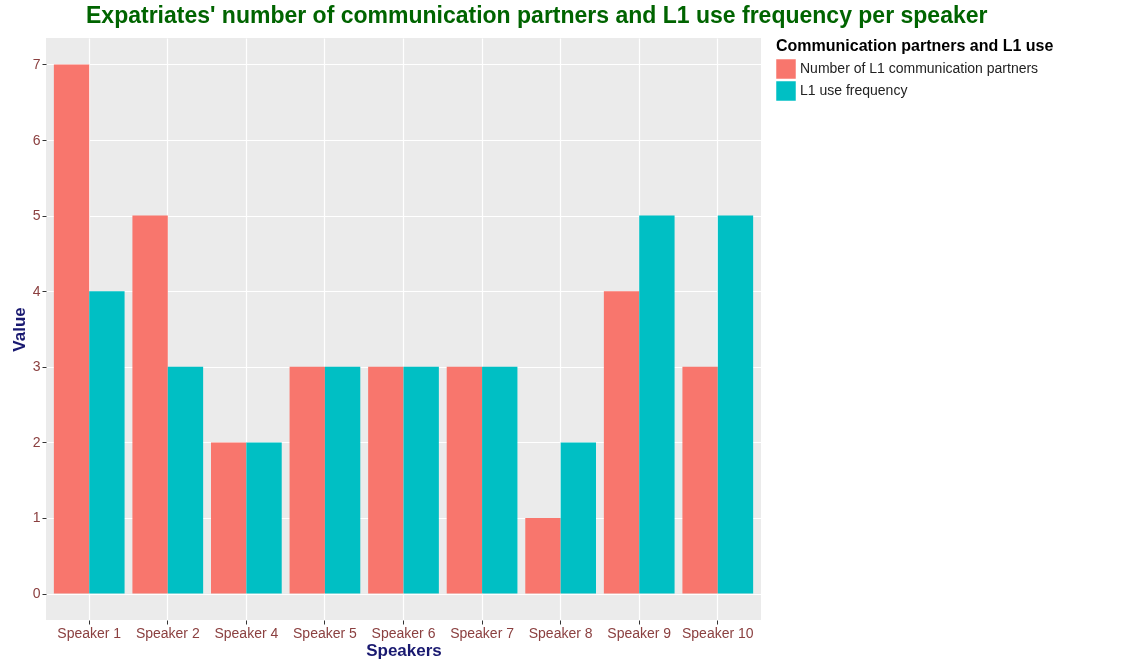  What do you see at coordinates (403, 632) in the screenshot?
I see `x-tick-label: Speaker 6` at bounding box center [403, 632].